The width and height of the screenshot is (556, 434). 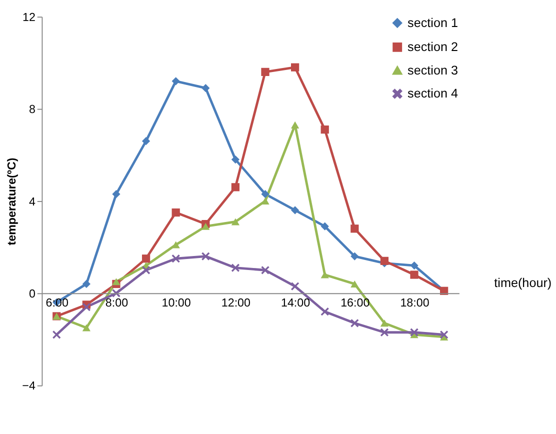 What do you see at coordinates (32, 201) in the screenshot?
I see `y-tick-label: 4` at bounding box center [32, 201].